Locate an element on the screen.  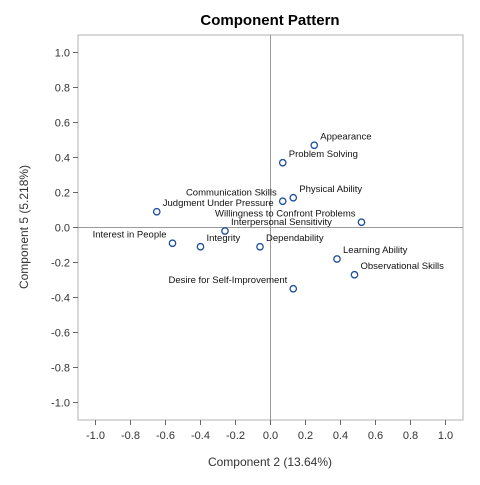
data-point-label: Communication Skills is located at coordinates (231, 192).